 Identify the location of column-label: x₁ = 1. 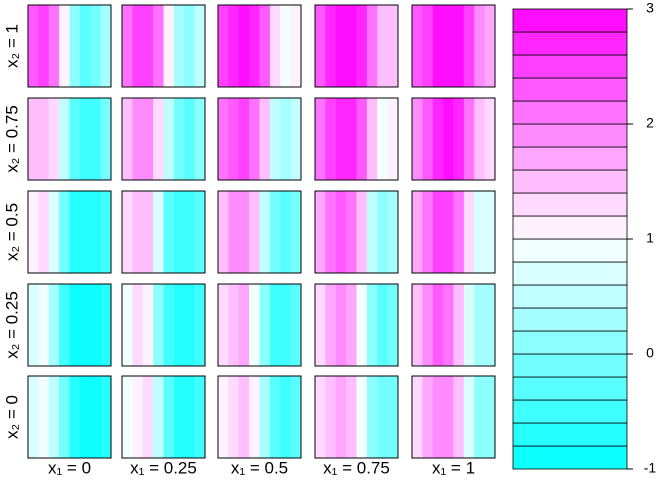
(453, 467).